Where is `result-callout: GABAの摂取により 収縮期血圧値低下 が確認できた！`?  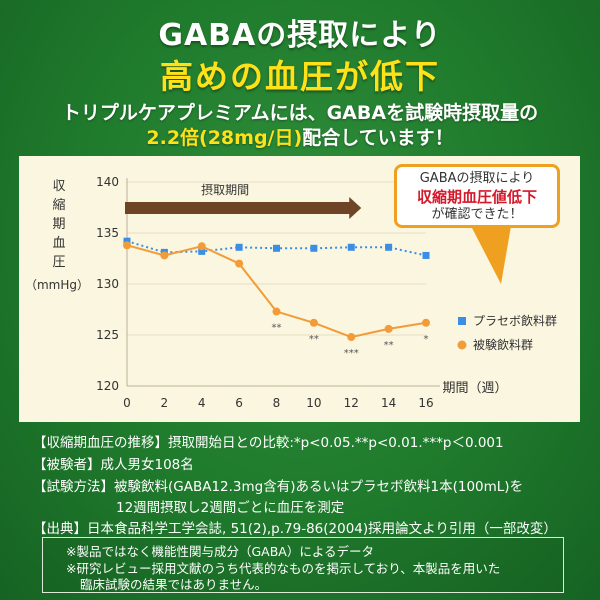
result-callout: GABAの摂取により 収縮期血圧値低下 が確認できた！ is located at coordinates (477, 196).